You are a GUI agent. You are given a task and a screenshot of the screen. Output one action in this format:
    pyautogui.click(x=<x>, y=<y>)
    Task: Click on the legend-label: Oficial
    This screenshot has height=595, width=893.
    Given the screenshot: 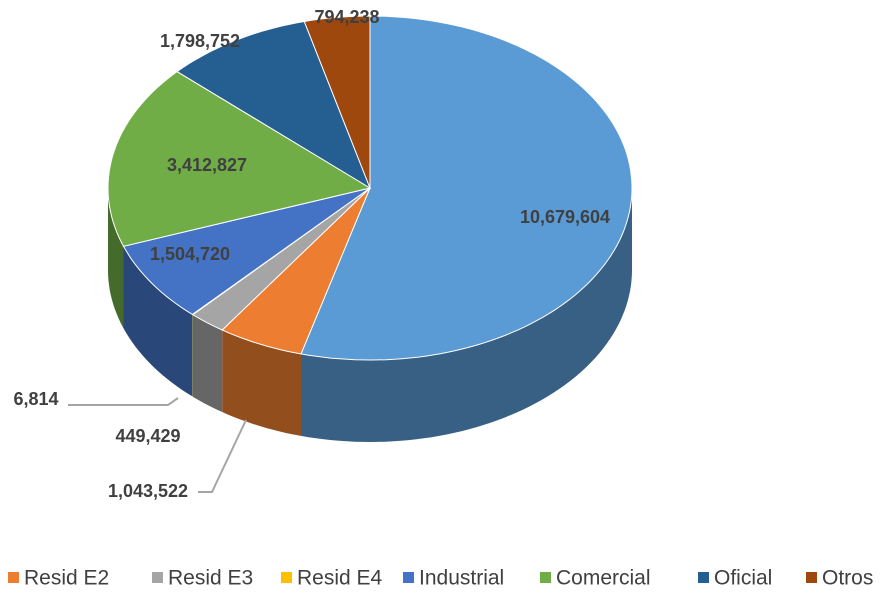 What is the action you would take?
    pyautogui.click(x=743, y=578)
    